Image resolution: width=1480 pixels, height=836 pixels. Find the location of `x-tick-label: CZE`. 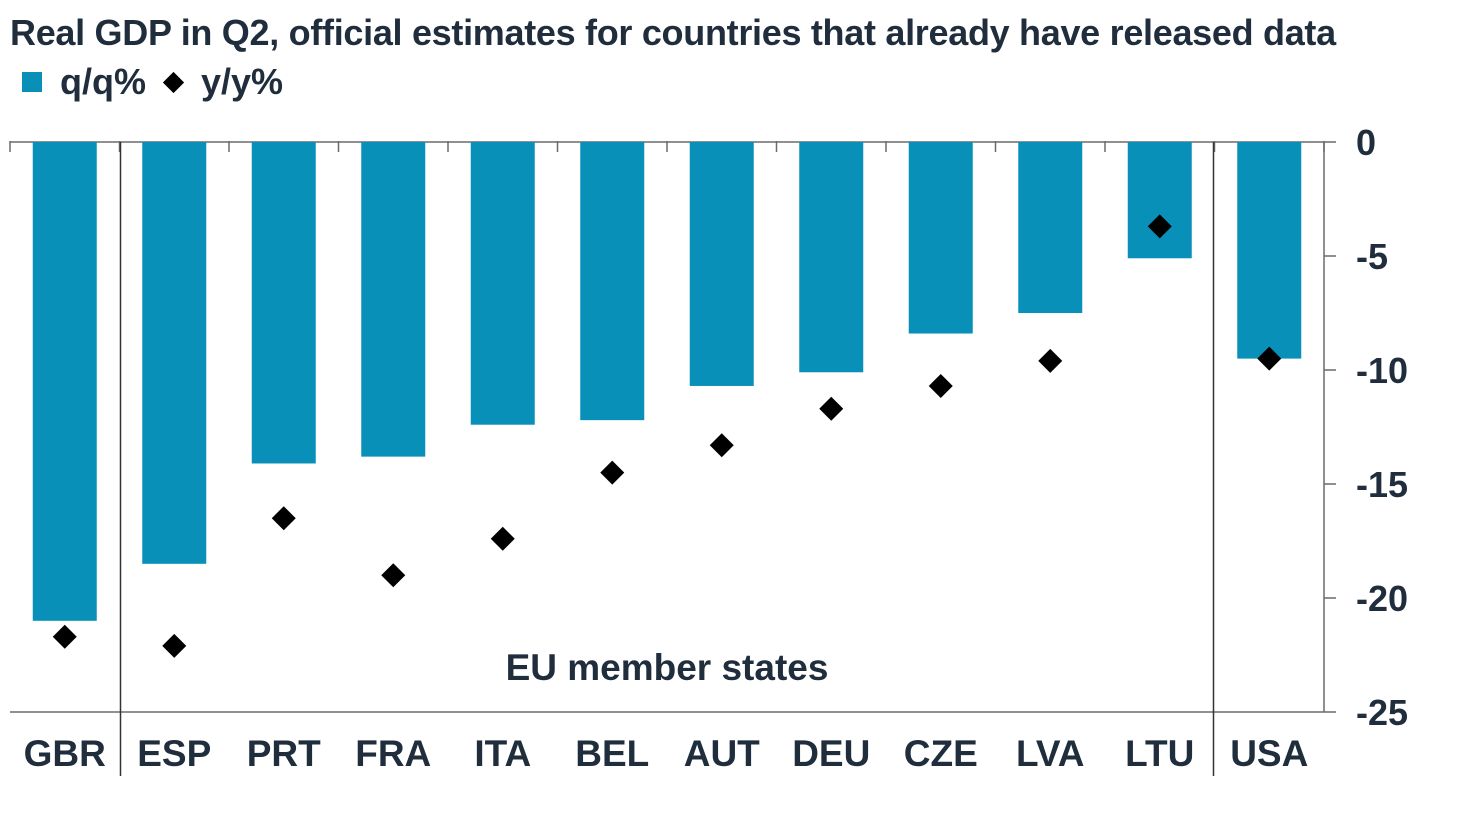

x-tick-label: CZE is located at coordinates (941, 753).